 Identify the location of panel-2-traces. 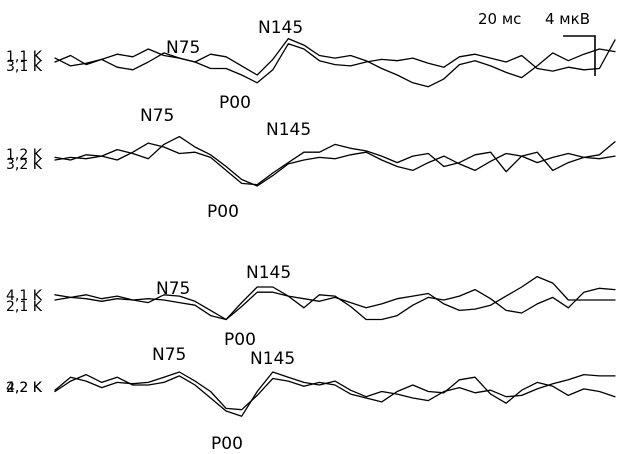
(335, 161).